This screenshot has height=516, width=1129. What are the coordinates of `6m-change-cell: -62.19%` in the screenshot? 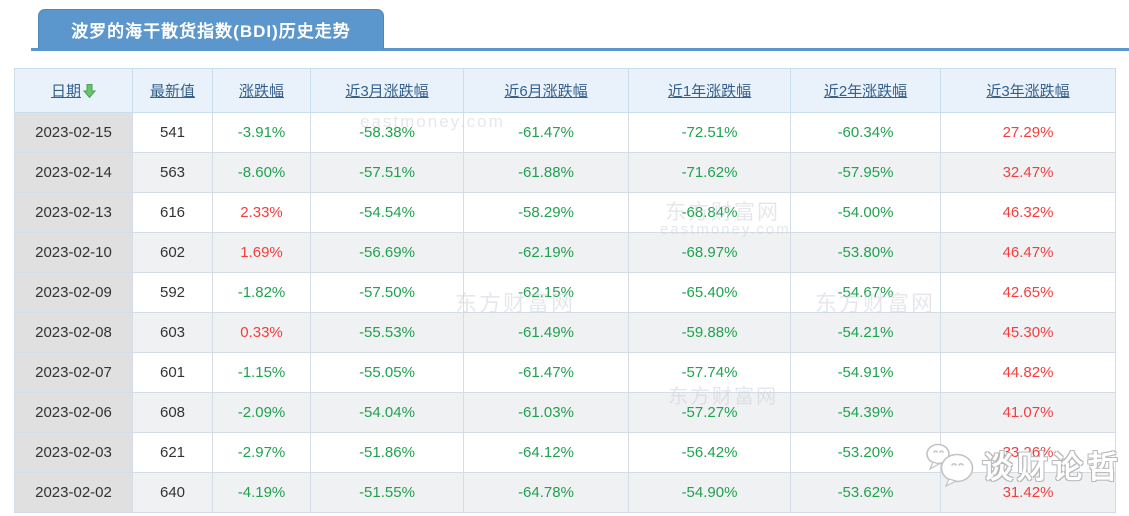 It's located at (546, 252).